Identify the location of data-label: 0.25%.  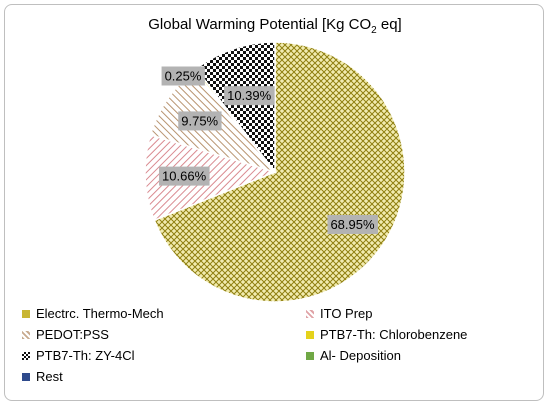
(183, 76).